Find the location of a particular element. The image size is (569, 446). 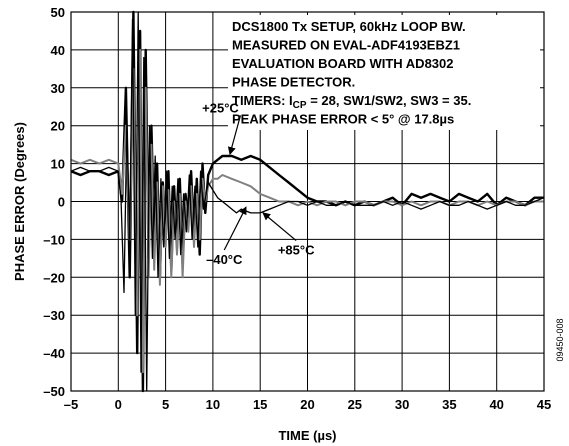

series-annotation: +85°C is located at coordinates (296, 250).